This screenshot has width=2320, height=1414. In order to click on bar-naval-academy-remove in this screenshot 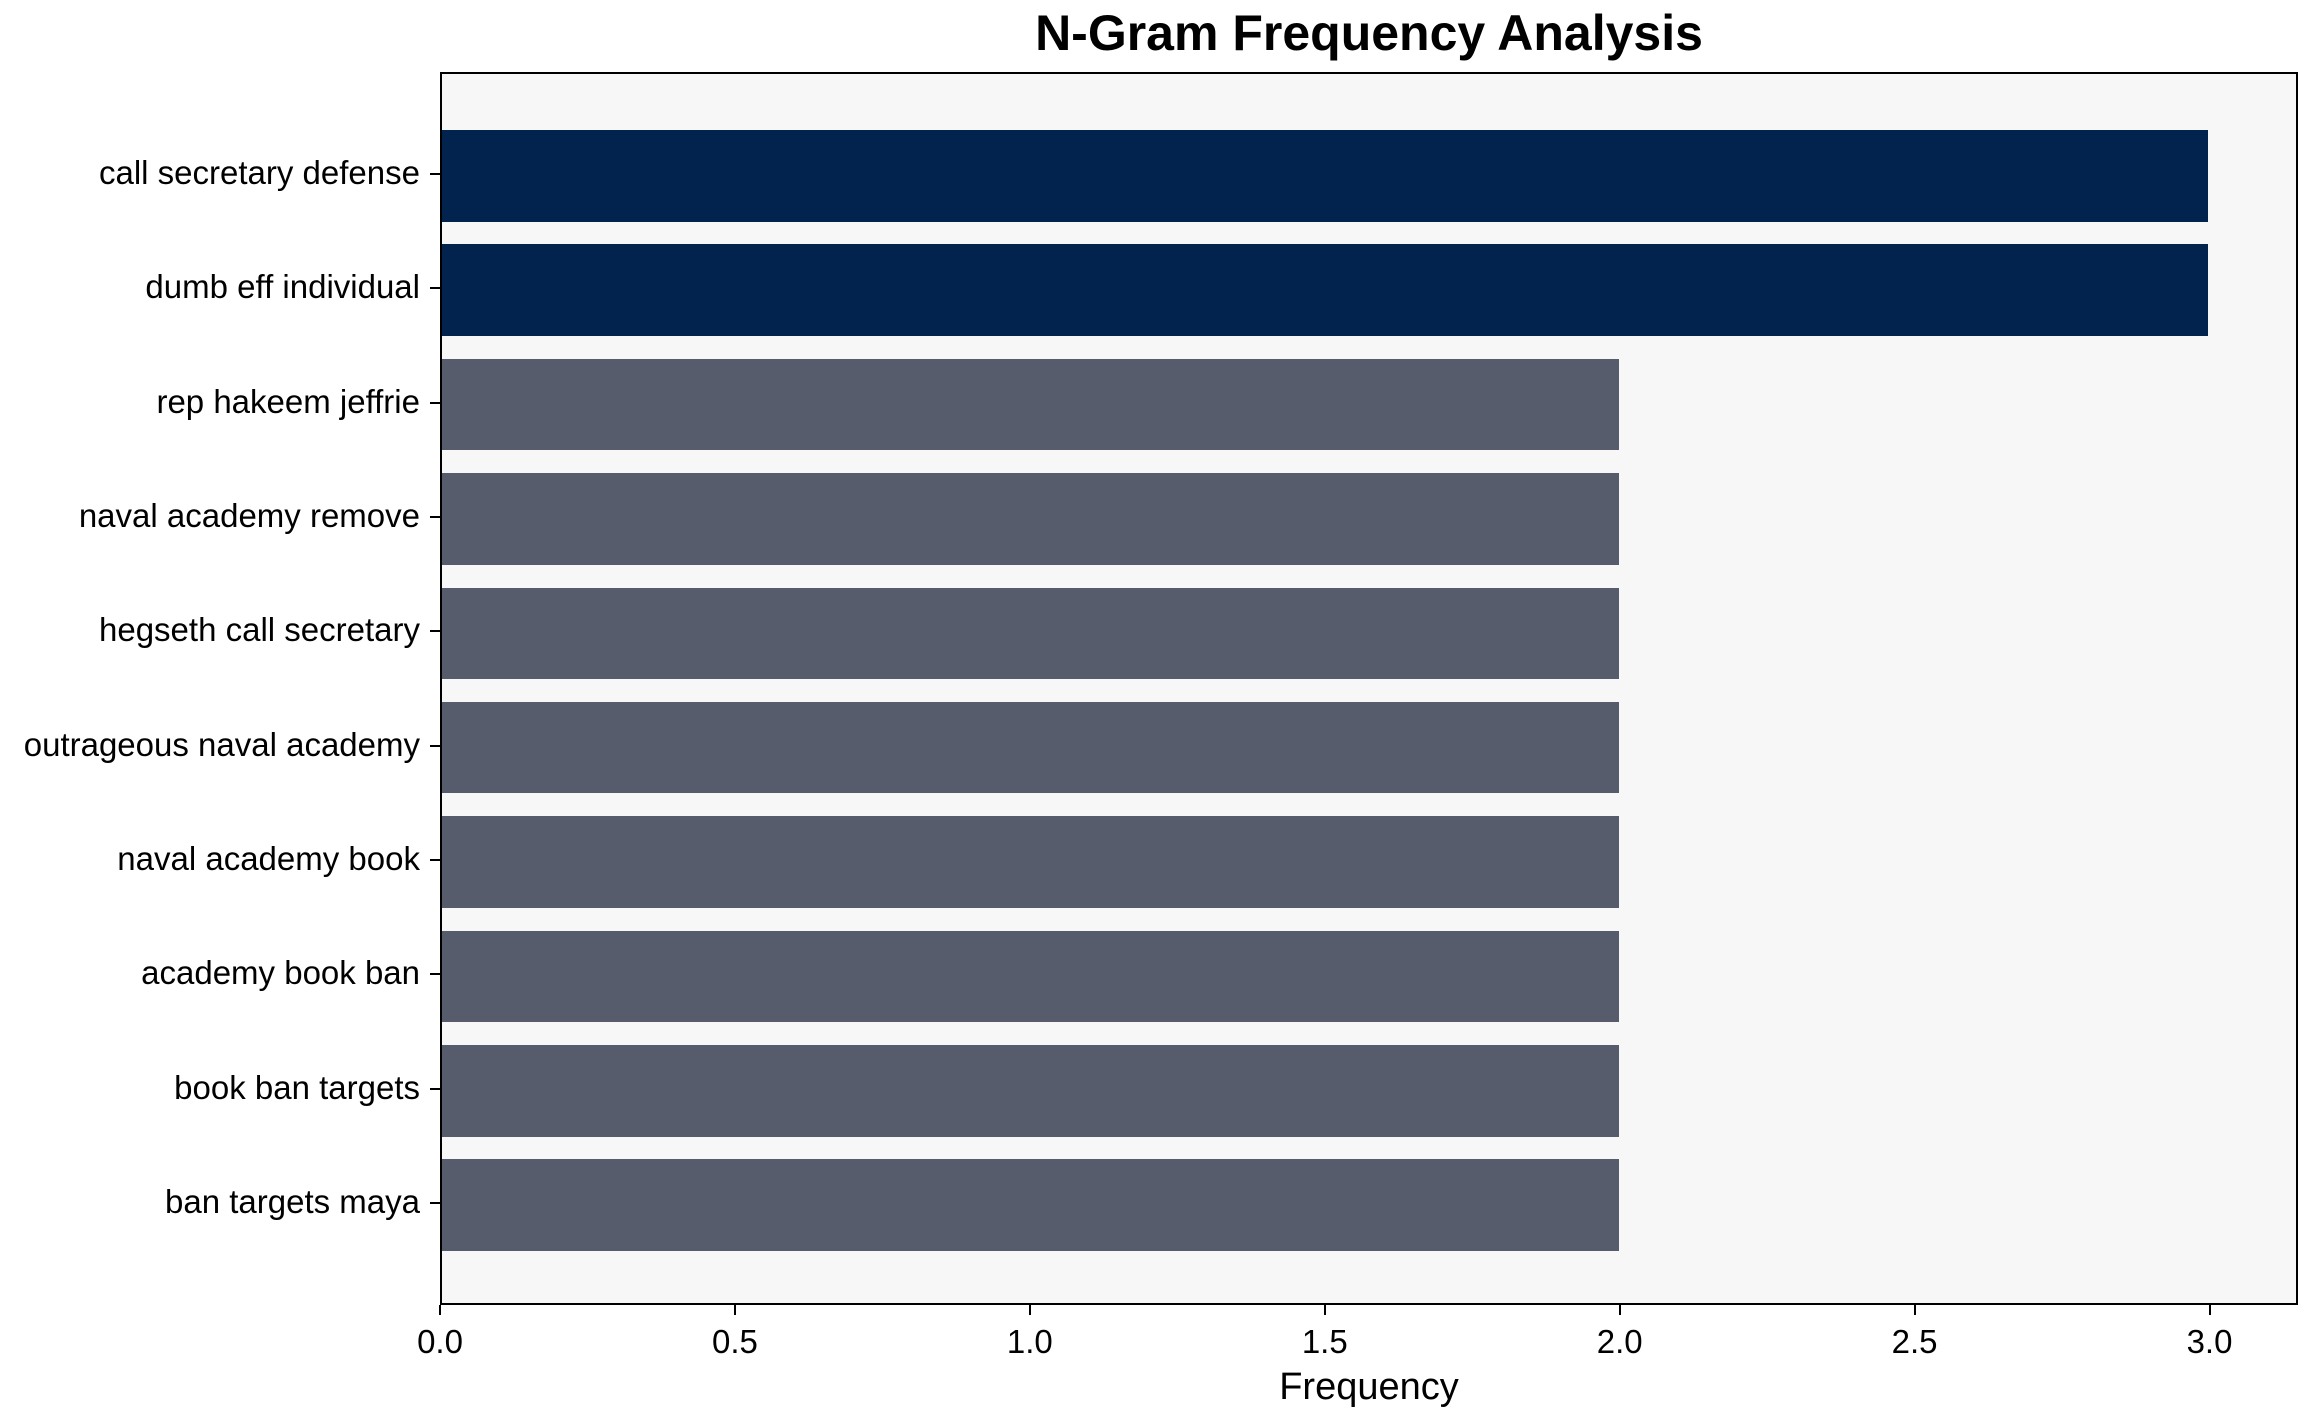, I will do `click(1031, 519)`.